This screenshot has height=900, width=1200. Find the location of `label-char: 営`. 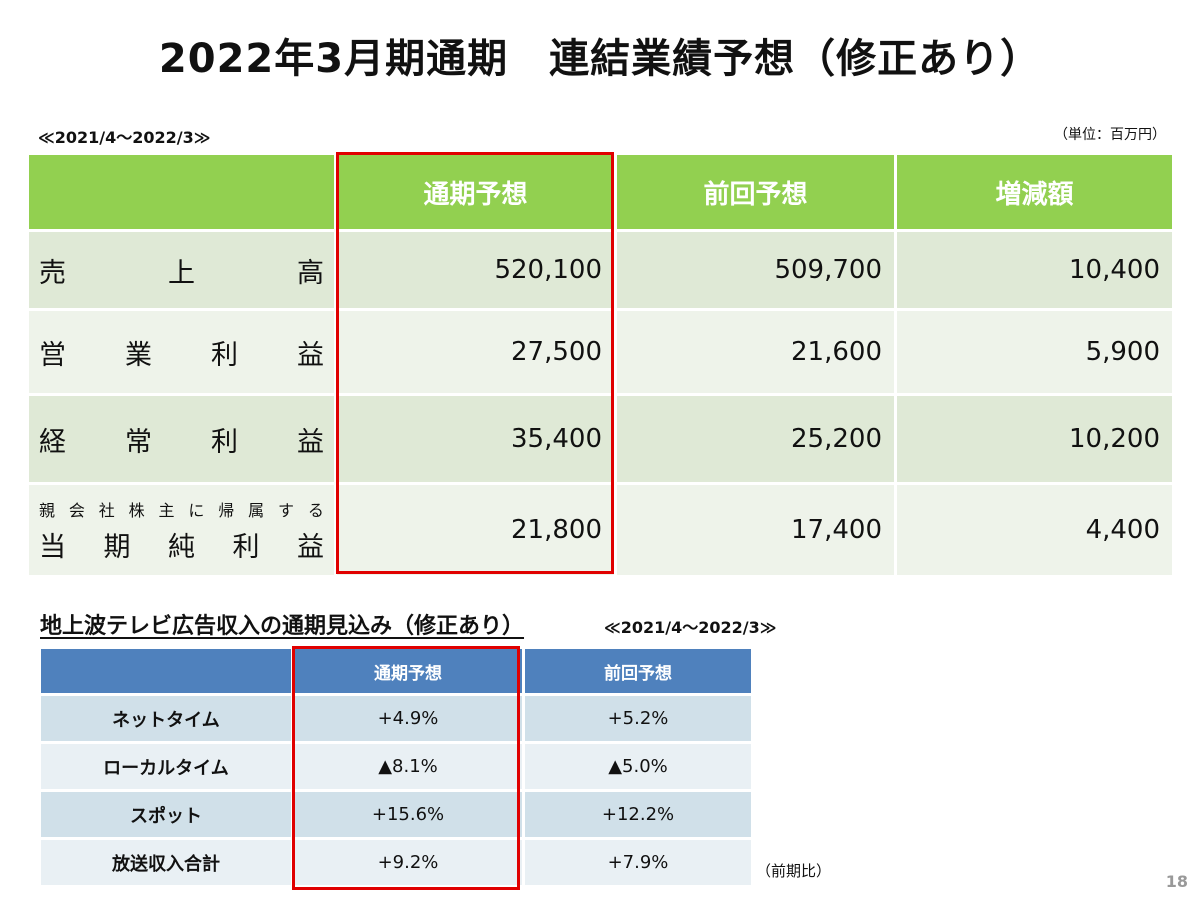

label-char: 営 is located at coordinates (52, 355).